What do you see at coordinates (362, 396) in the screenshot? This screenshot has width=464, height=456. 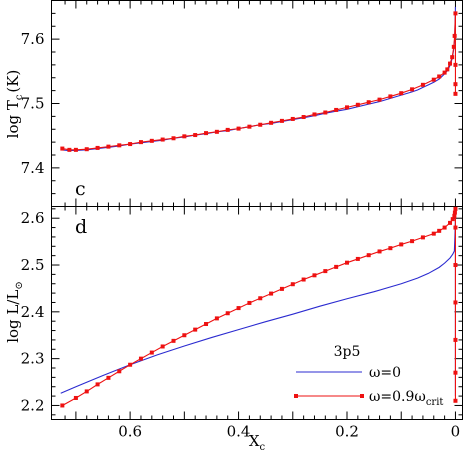 I see `legend-marker-omega09-right` at bounding box center [362, 396].